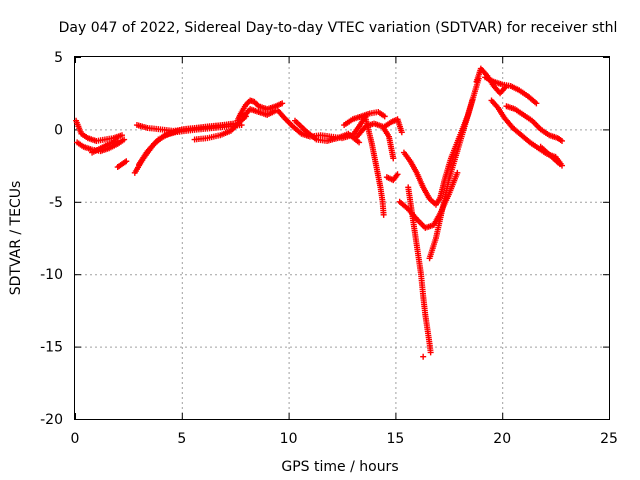 The height and width of the screenshot is (480, 640). What do you see at coordinates (58, 58) in the screenshot?
I see `y-tick-label: 5` at bounding box center [58, 58].